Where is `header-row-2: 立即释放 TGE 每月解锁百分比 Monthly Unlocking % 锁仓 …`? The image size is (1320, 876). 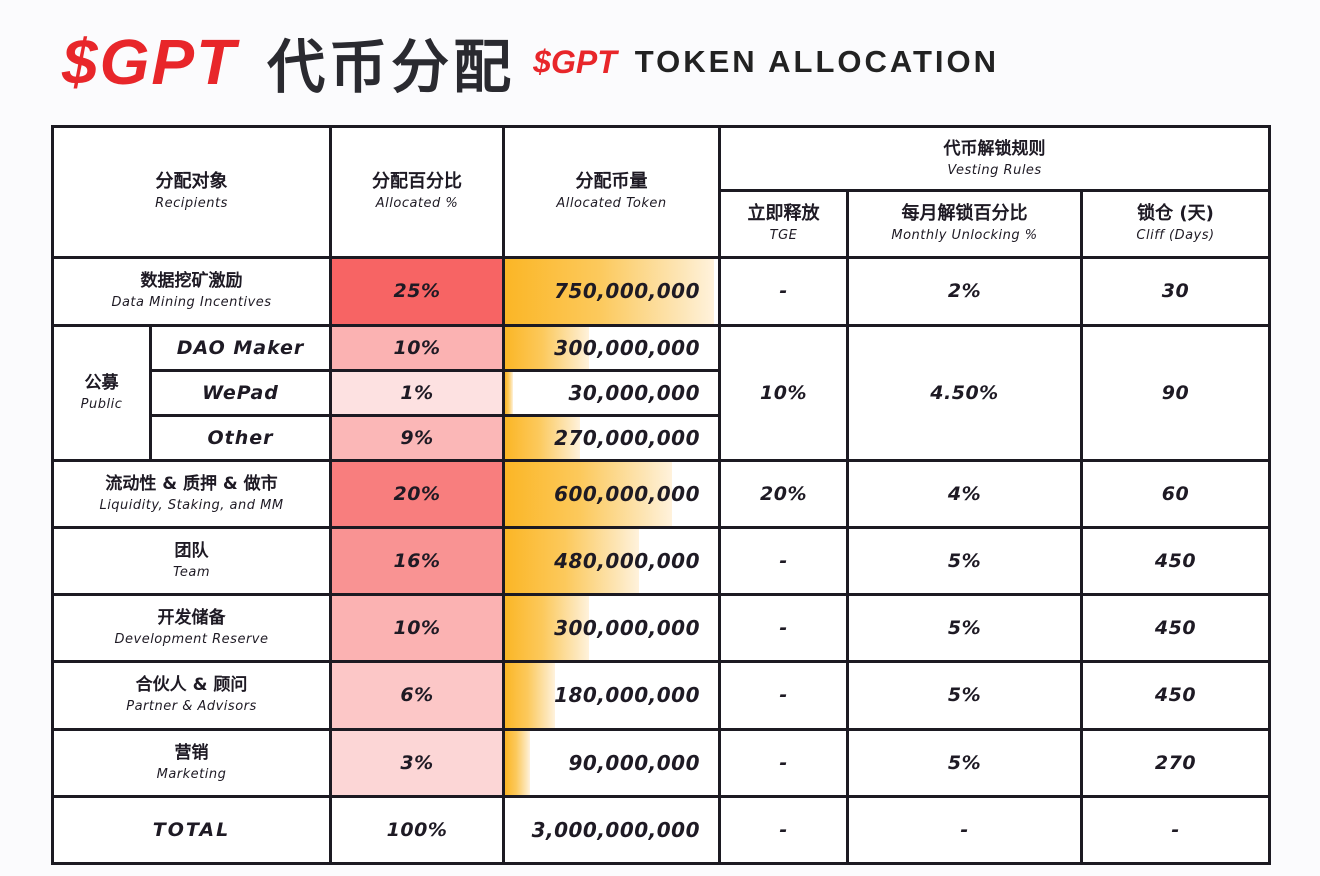 header-row-2: 立即释放 TGE 每月解锁百分比 Monthly Unlocking % 锁仓 … is located at coordinates (662, 224).